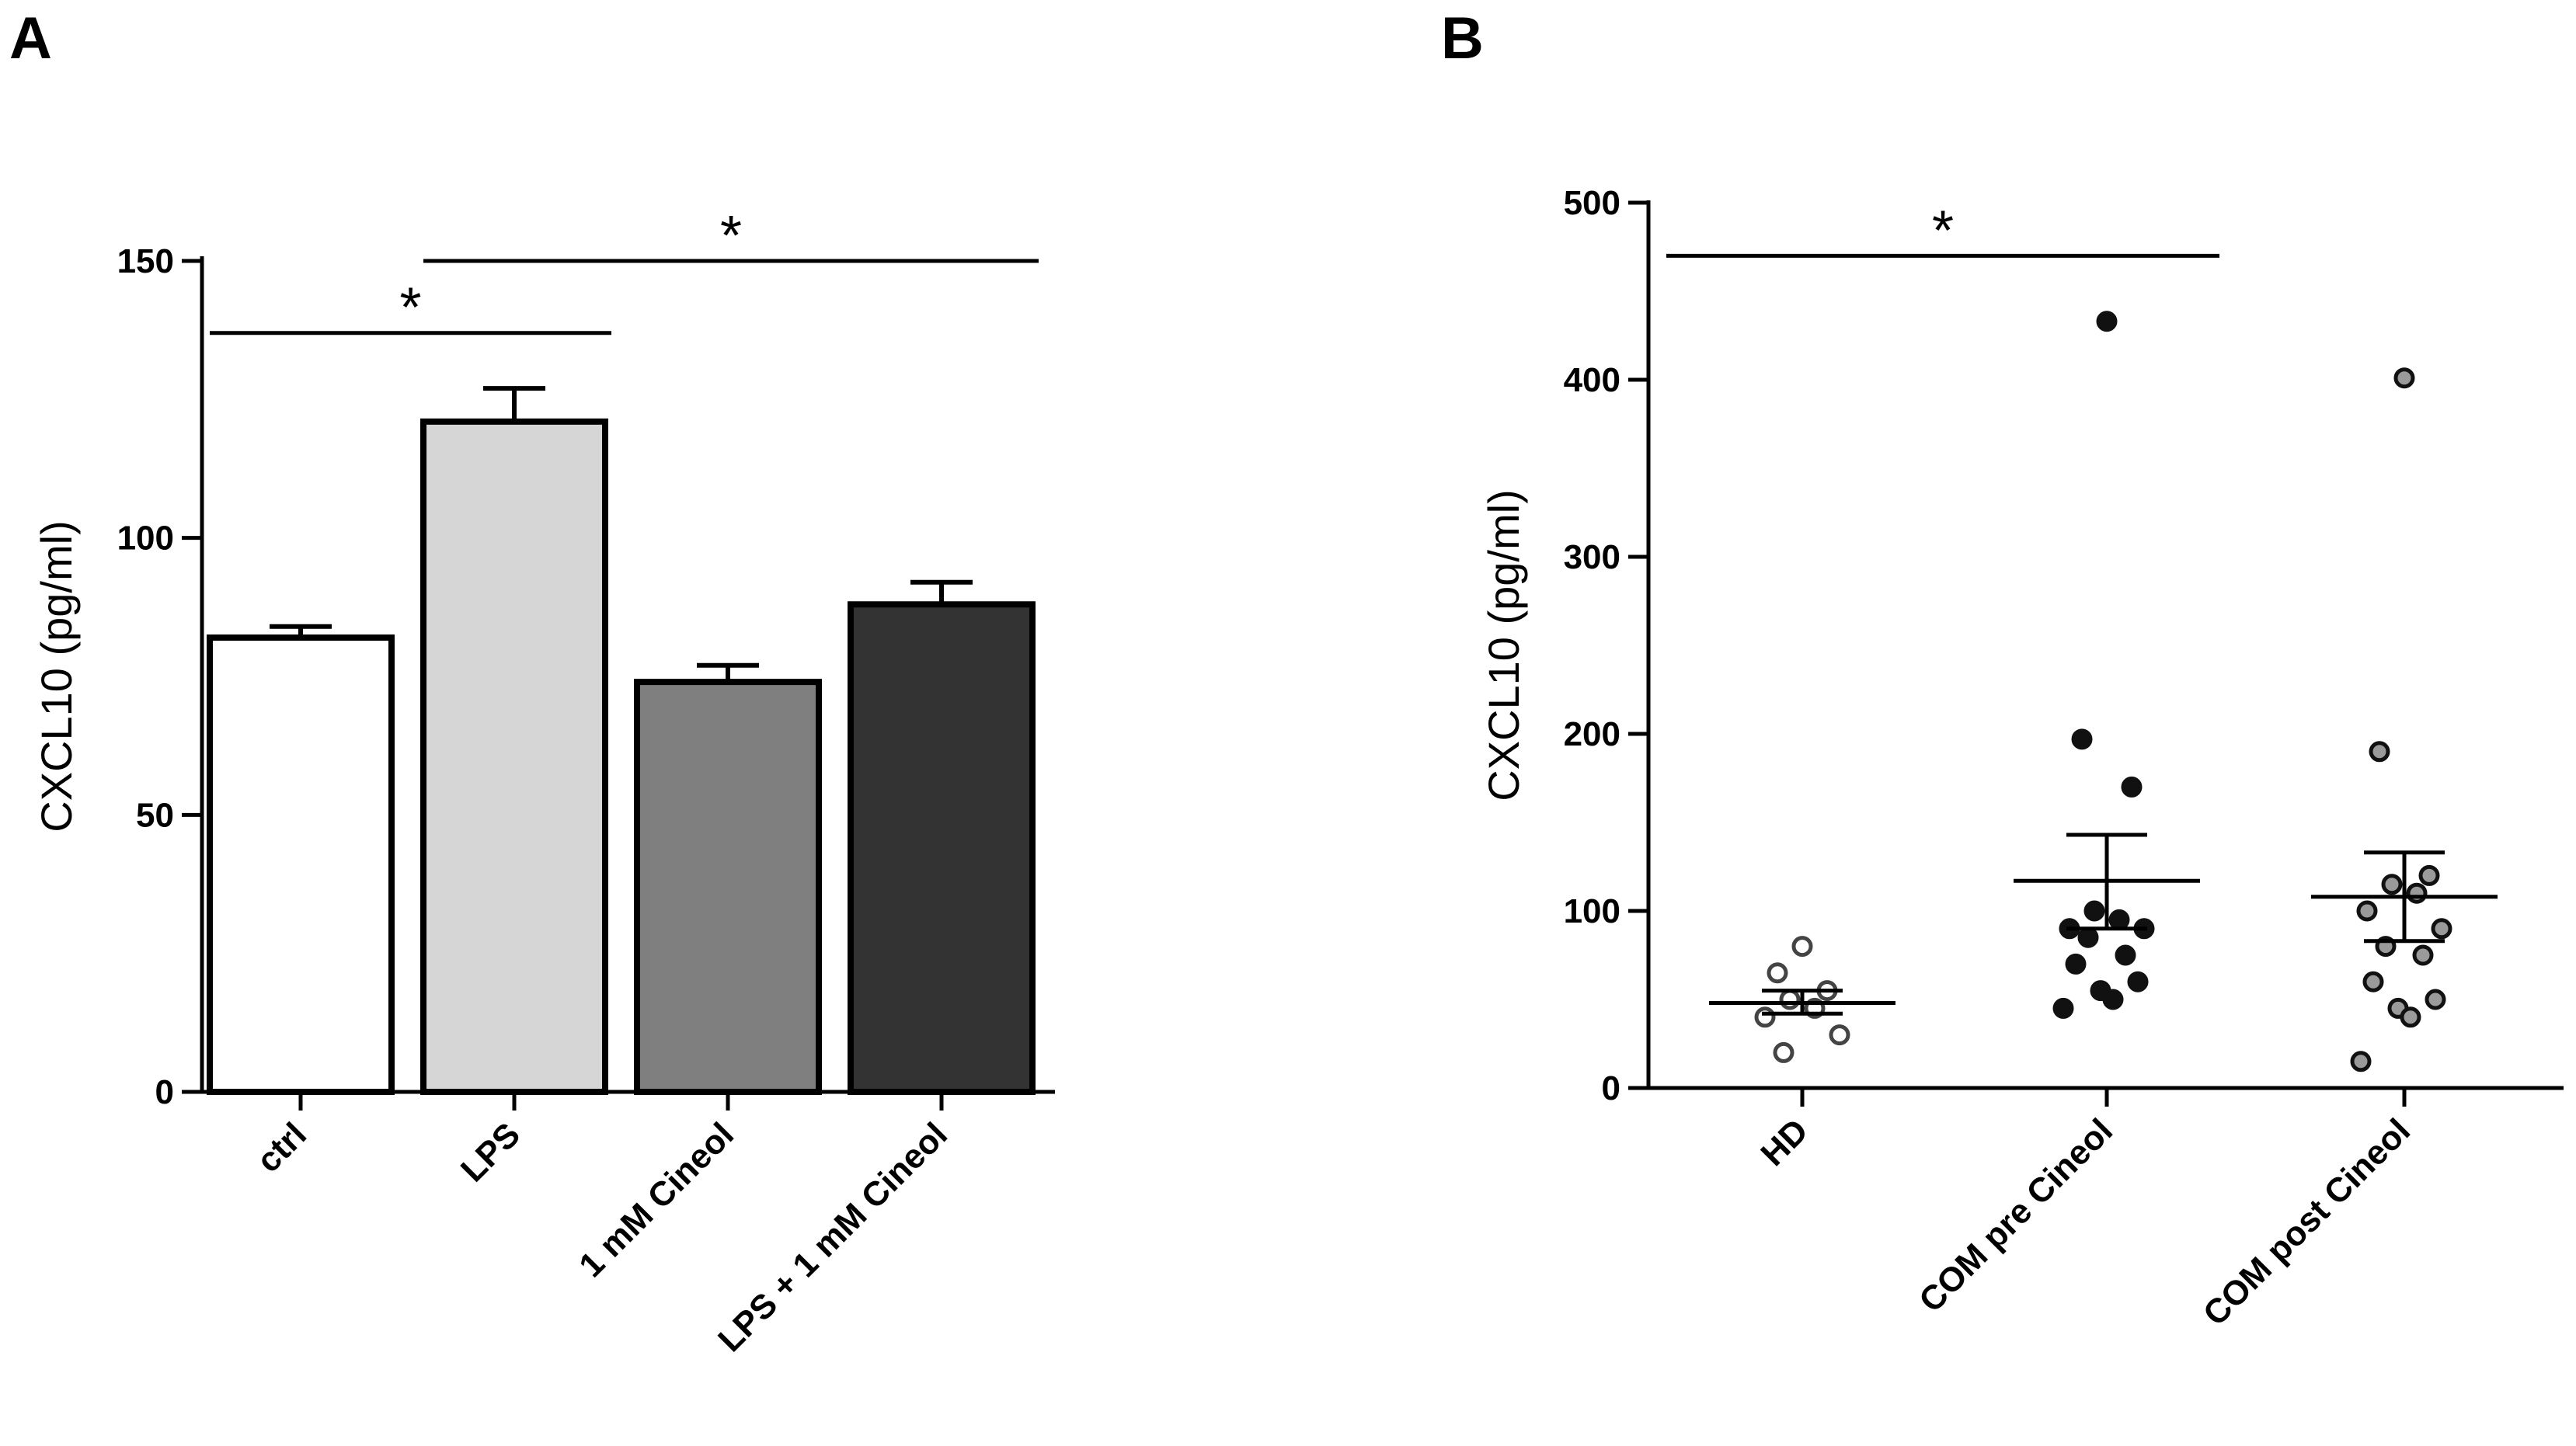  I want to click on panel-b-y-tick-label: 0, so click(1611, 1088).